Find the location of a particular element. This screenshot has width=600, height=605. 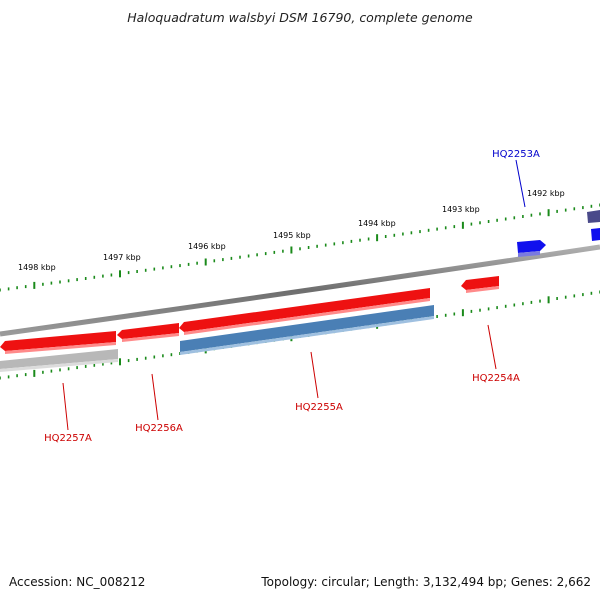

gene-arrow-HQ2255A-shadow is located at coordinates (307, 316).